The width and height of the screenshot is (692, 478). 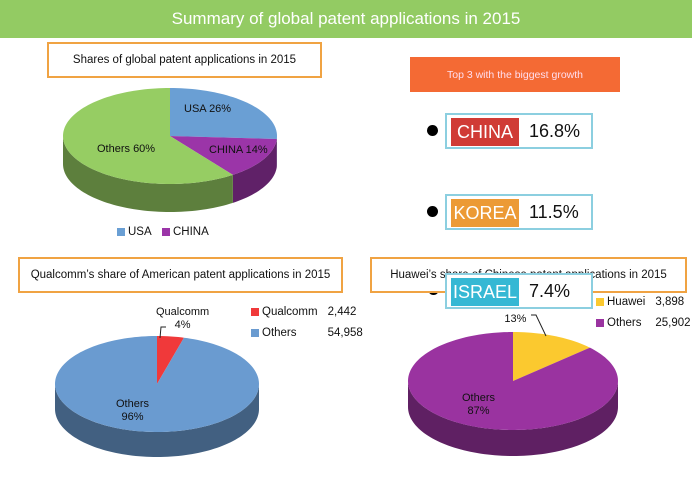 I want to click on qualcomm-share-pie, so click(x=157, y=391).